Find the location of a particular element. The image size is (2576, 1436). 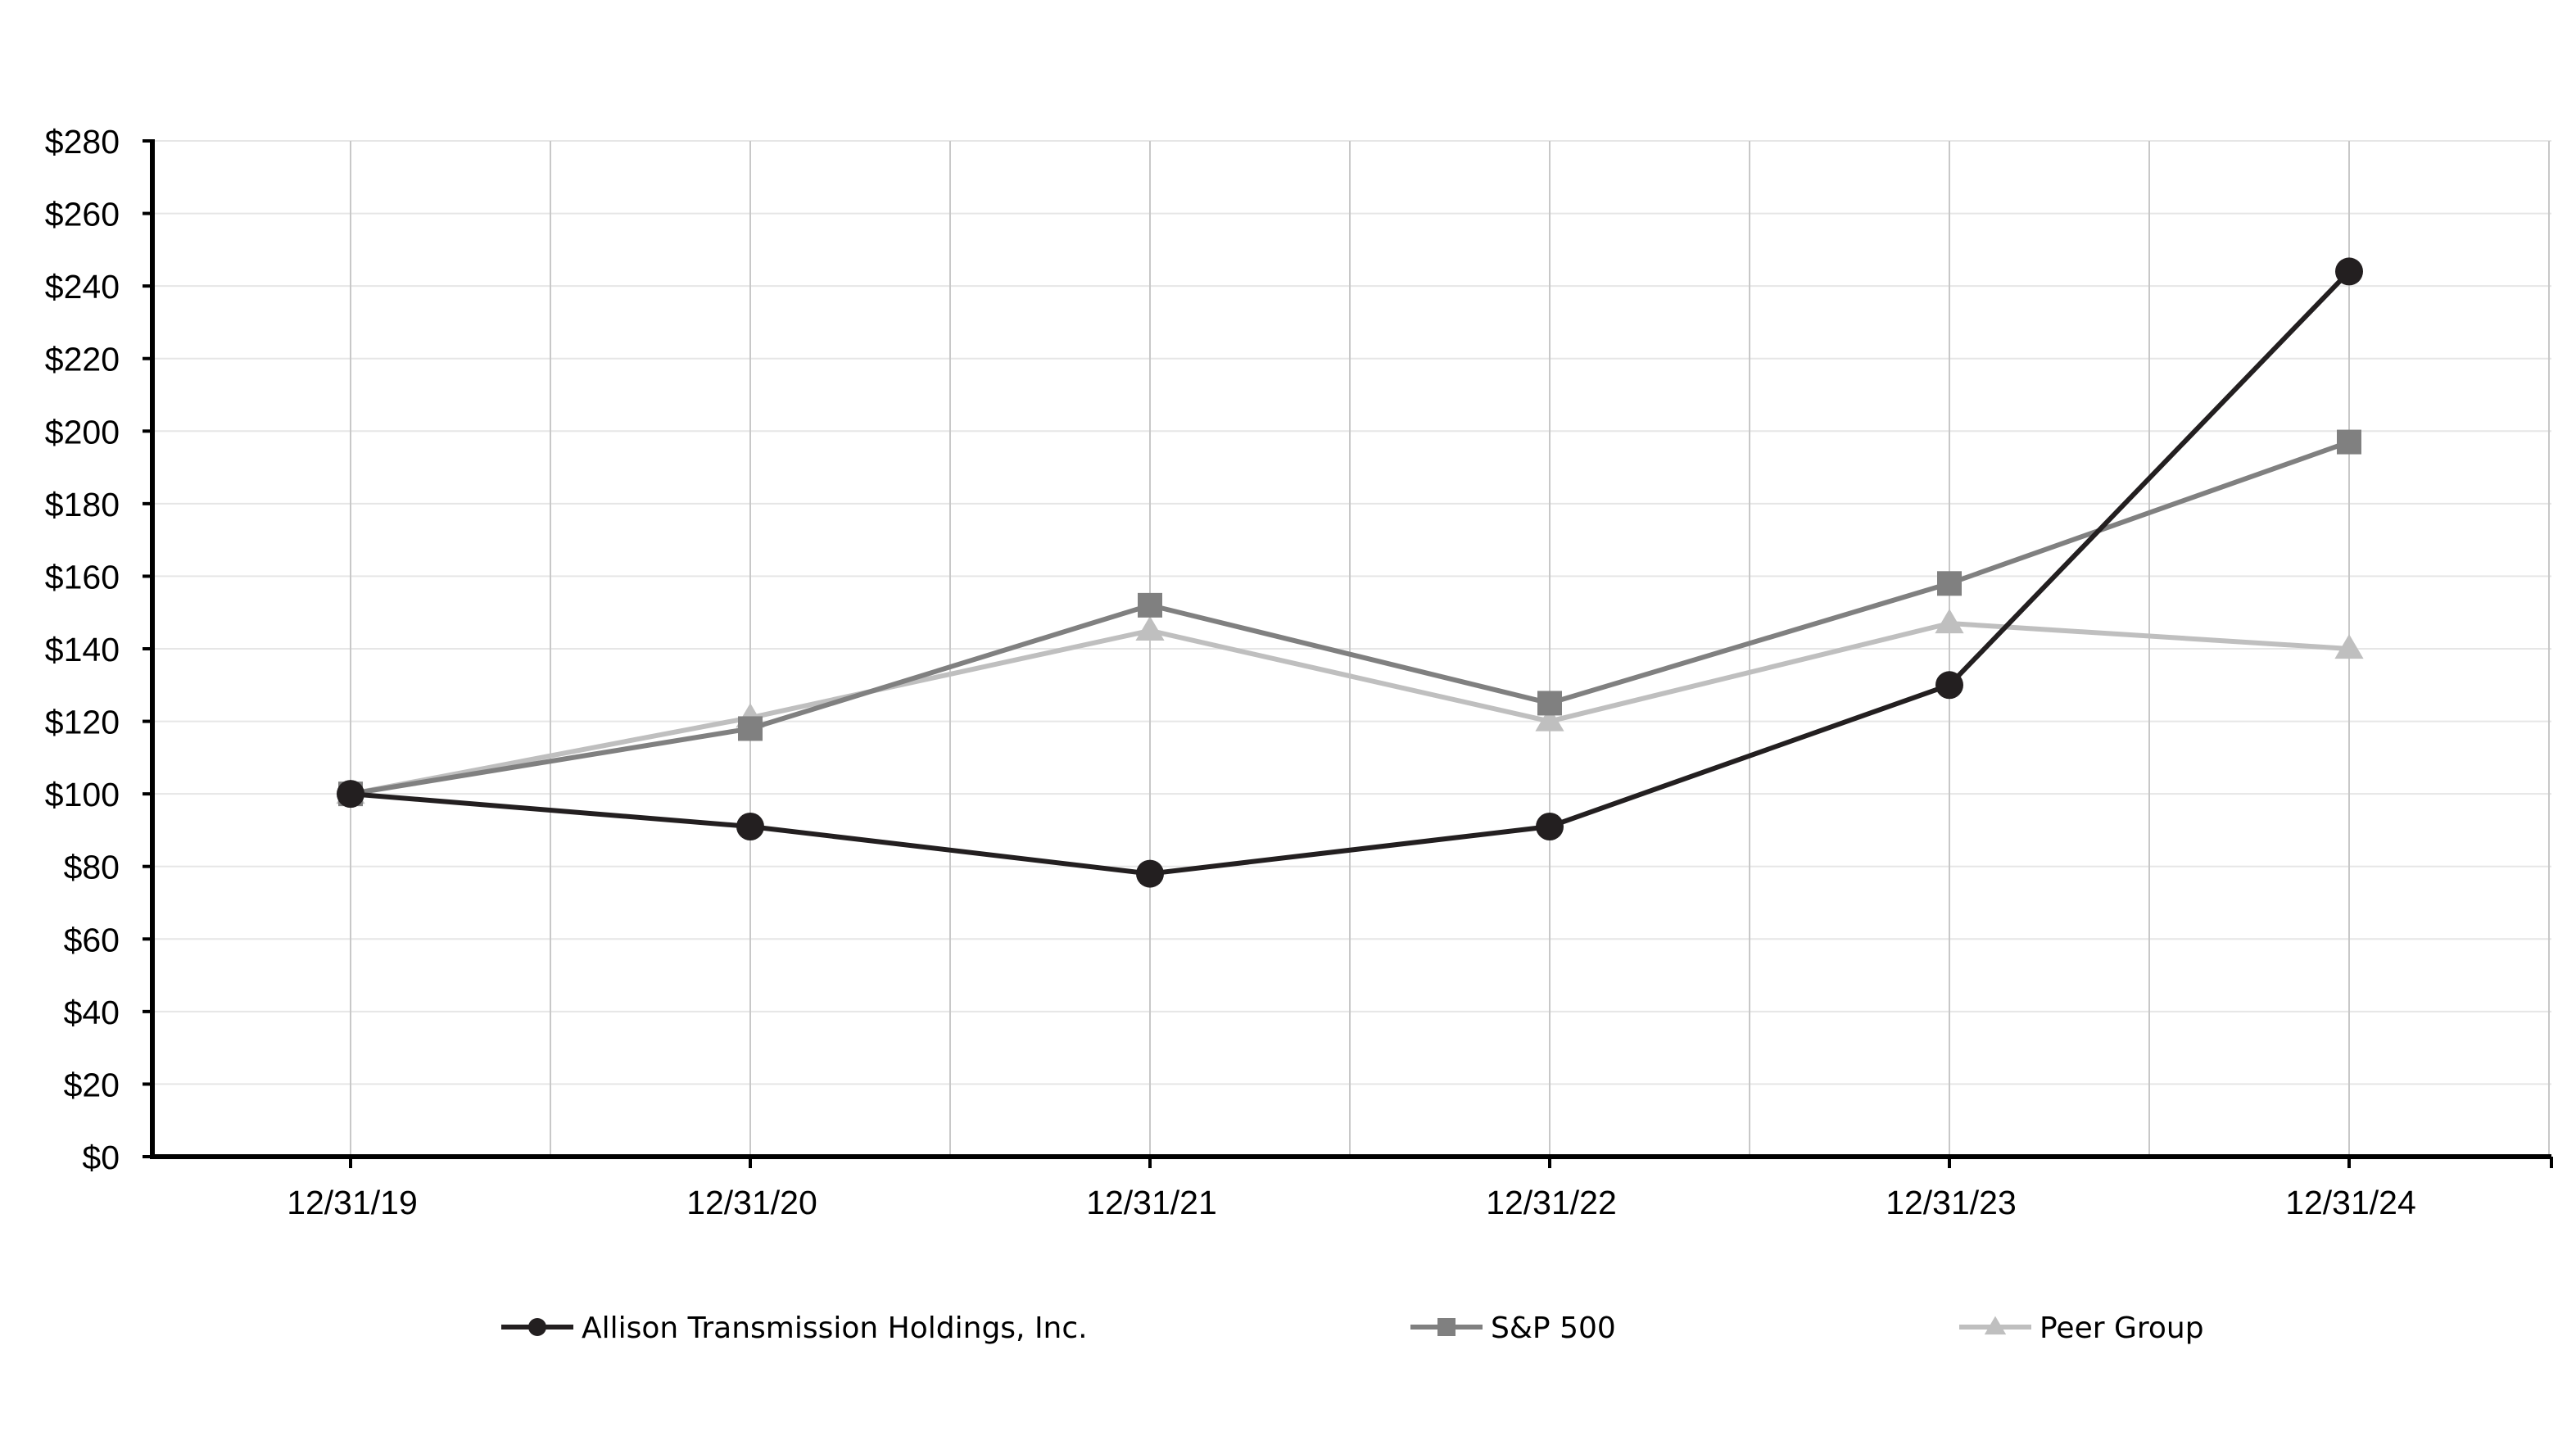

y-tick-label: $260 is located at coordinates (82, 214).